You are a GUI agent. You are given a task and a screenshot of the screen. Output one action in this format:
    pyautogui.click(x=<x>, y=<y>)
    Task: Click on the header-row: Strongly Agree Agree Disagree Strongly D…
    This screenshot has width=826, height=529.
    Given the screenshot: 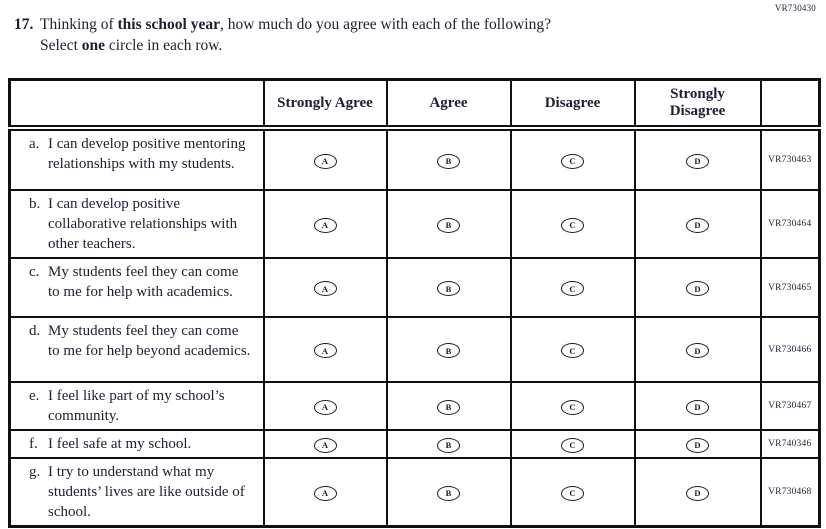 What is the action you would take?
    pyautogui.click(x=414, y=104)
    